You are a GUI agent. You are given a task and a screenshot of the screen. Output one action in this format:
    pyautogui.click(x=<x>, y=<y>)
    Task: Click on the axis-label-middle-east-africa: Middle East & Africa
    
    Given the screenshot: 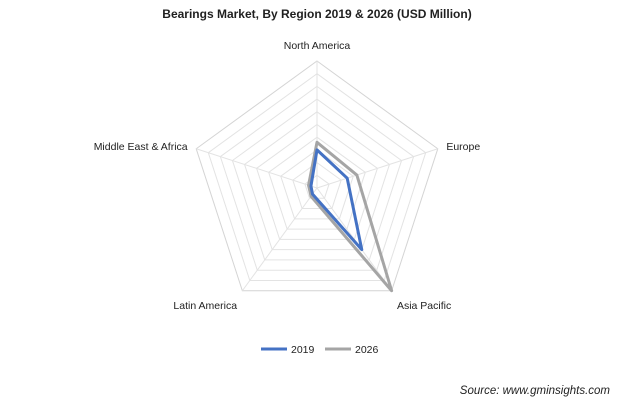 What is the action you would take?
    pyautogui.click(x=141, y=147)
    